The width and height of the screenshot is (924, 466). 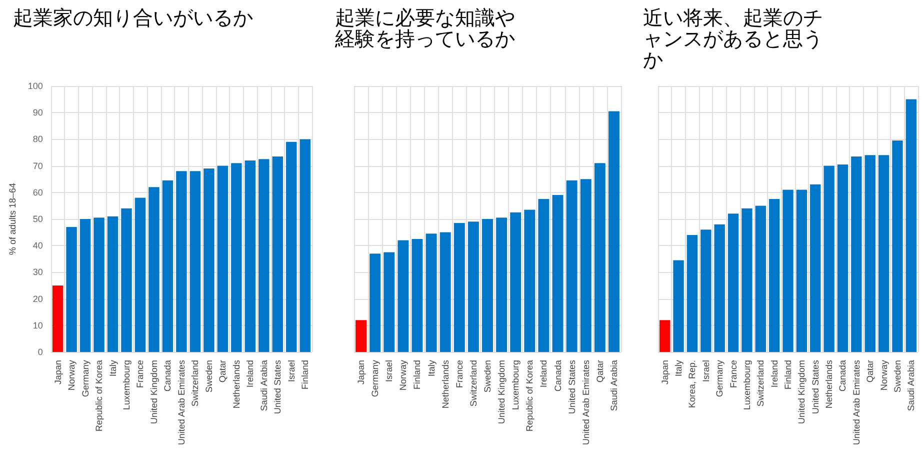 What do you see at coordinates (37, 325) in the screenshot?
I see `y-tick-label: 10` at bounding box center [37, 325].